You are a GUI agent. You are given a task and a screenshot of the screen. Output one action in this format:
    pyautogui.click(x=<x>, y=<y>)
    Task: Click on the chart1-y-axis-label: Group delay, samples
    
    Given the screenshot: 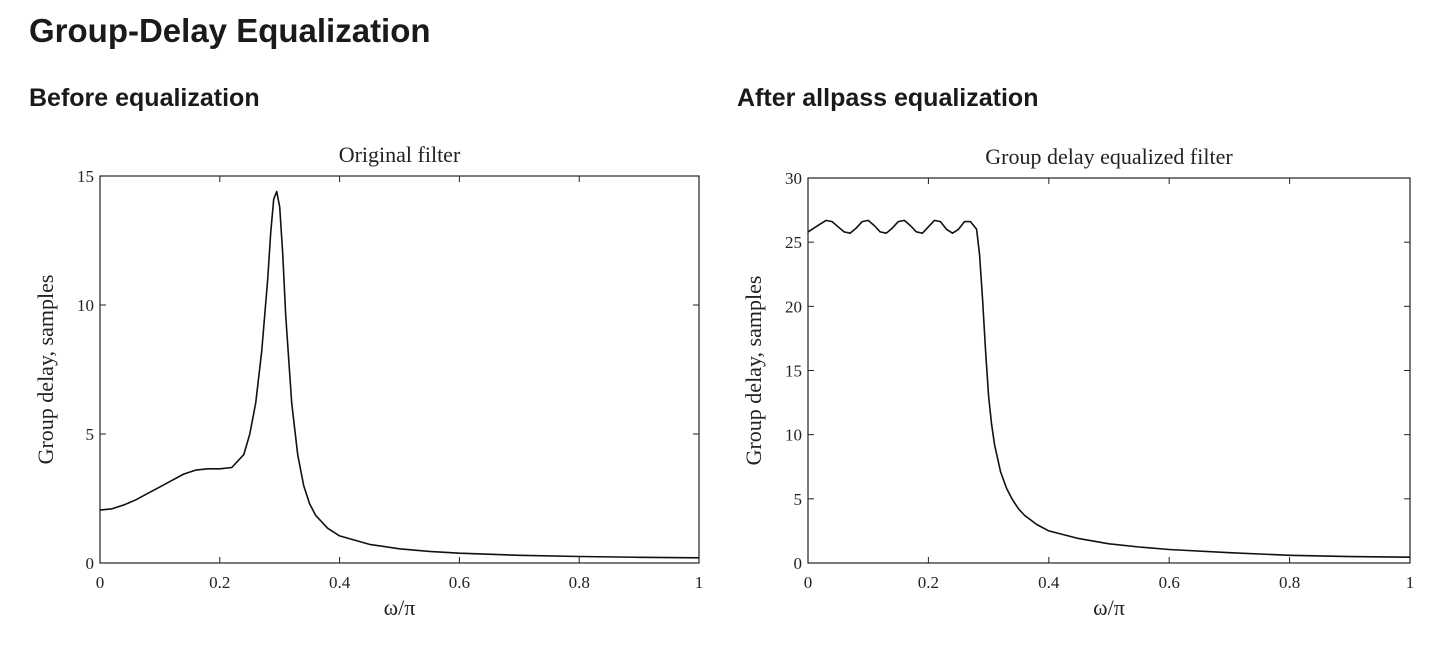 What is the action you would take?
    pyautogui.click(x=45, y=370)
    